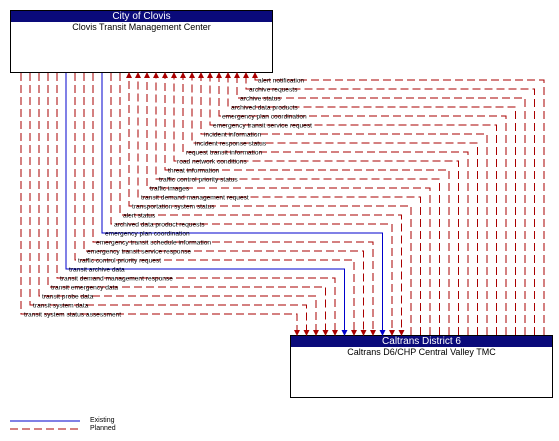  What do you see at coordinates (231, 143) in the screenshot?
I see `flow-label: incident response status` at bounding box center [231, 143].